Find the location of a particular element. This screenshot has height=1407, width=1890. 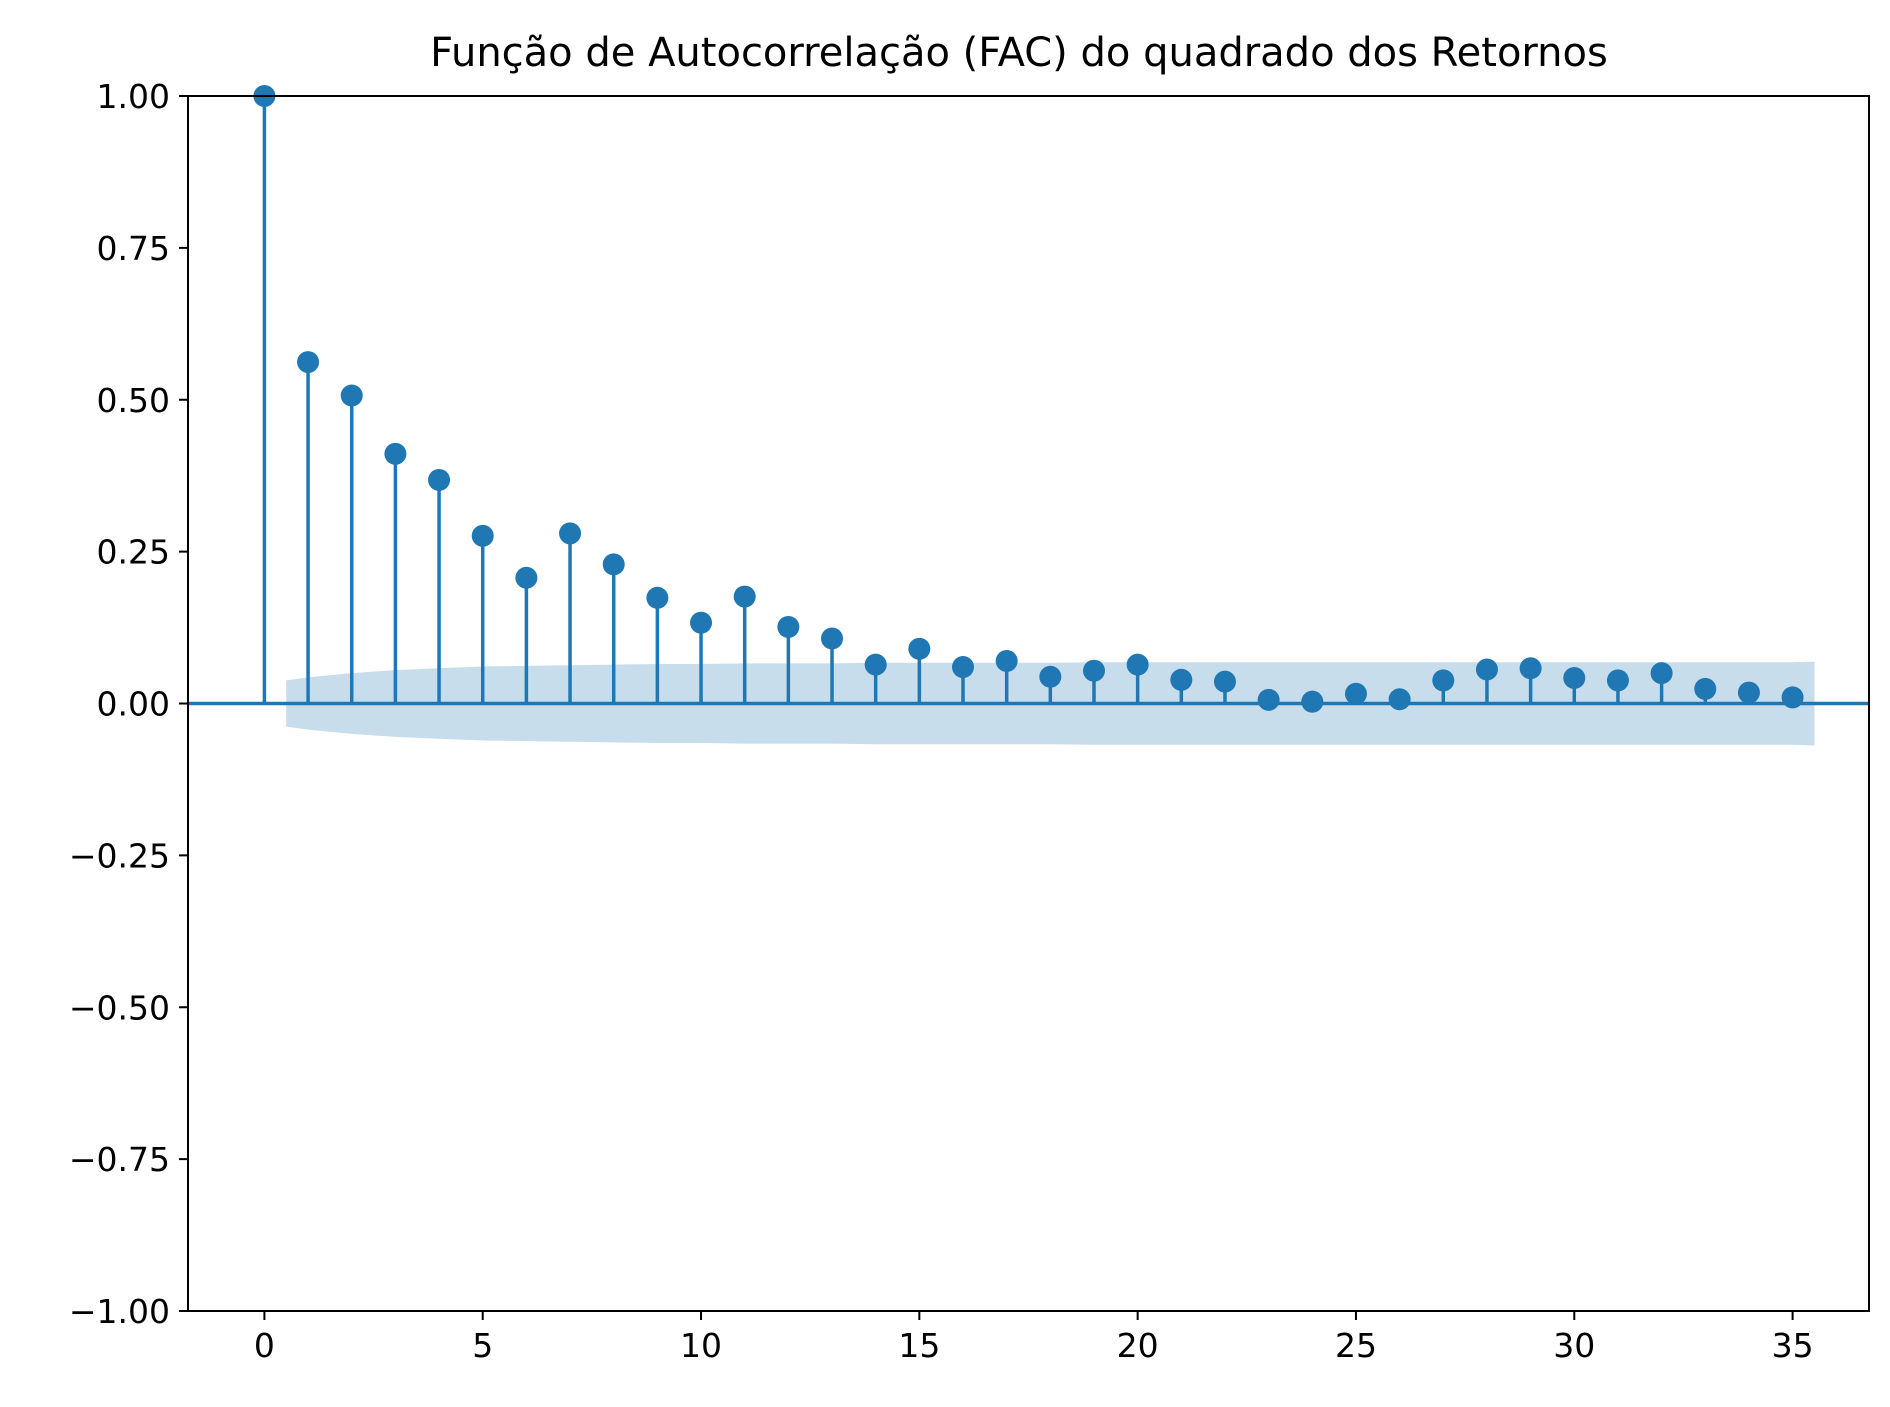

y-tick-label: −0.50 is located at coordinates (119, 1007).